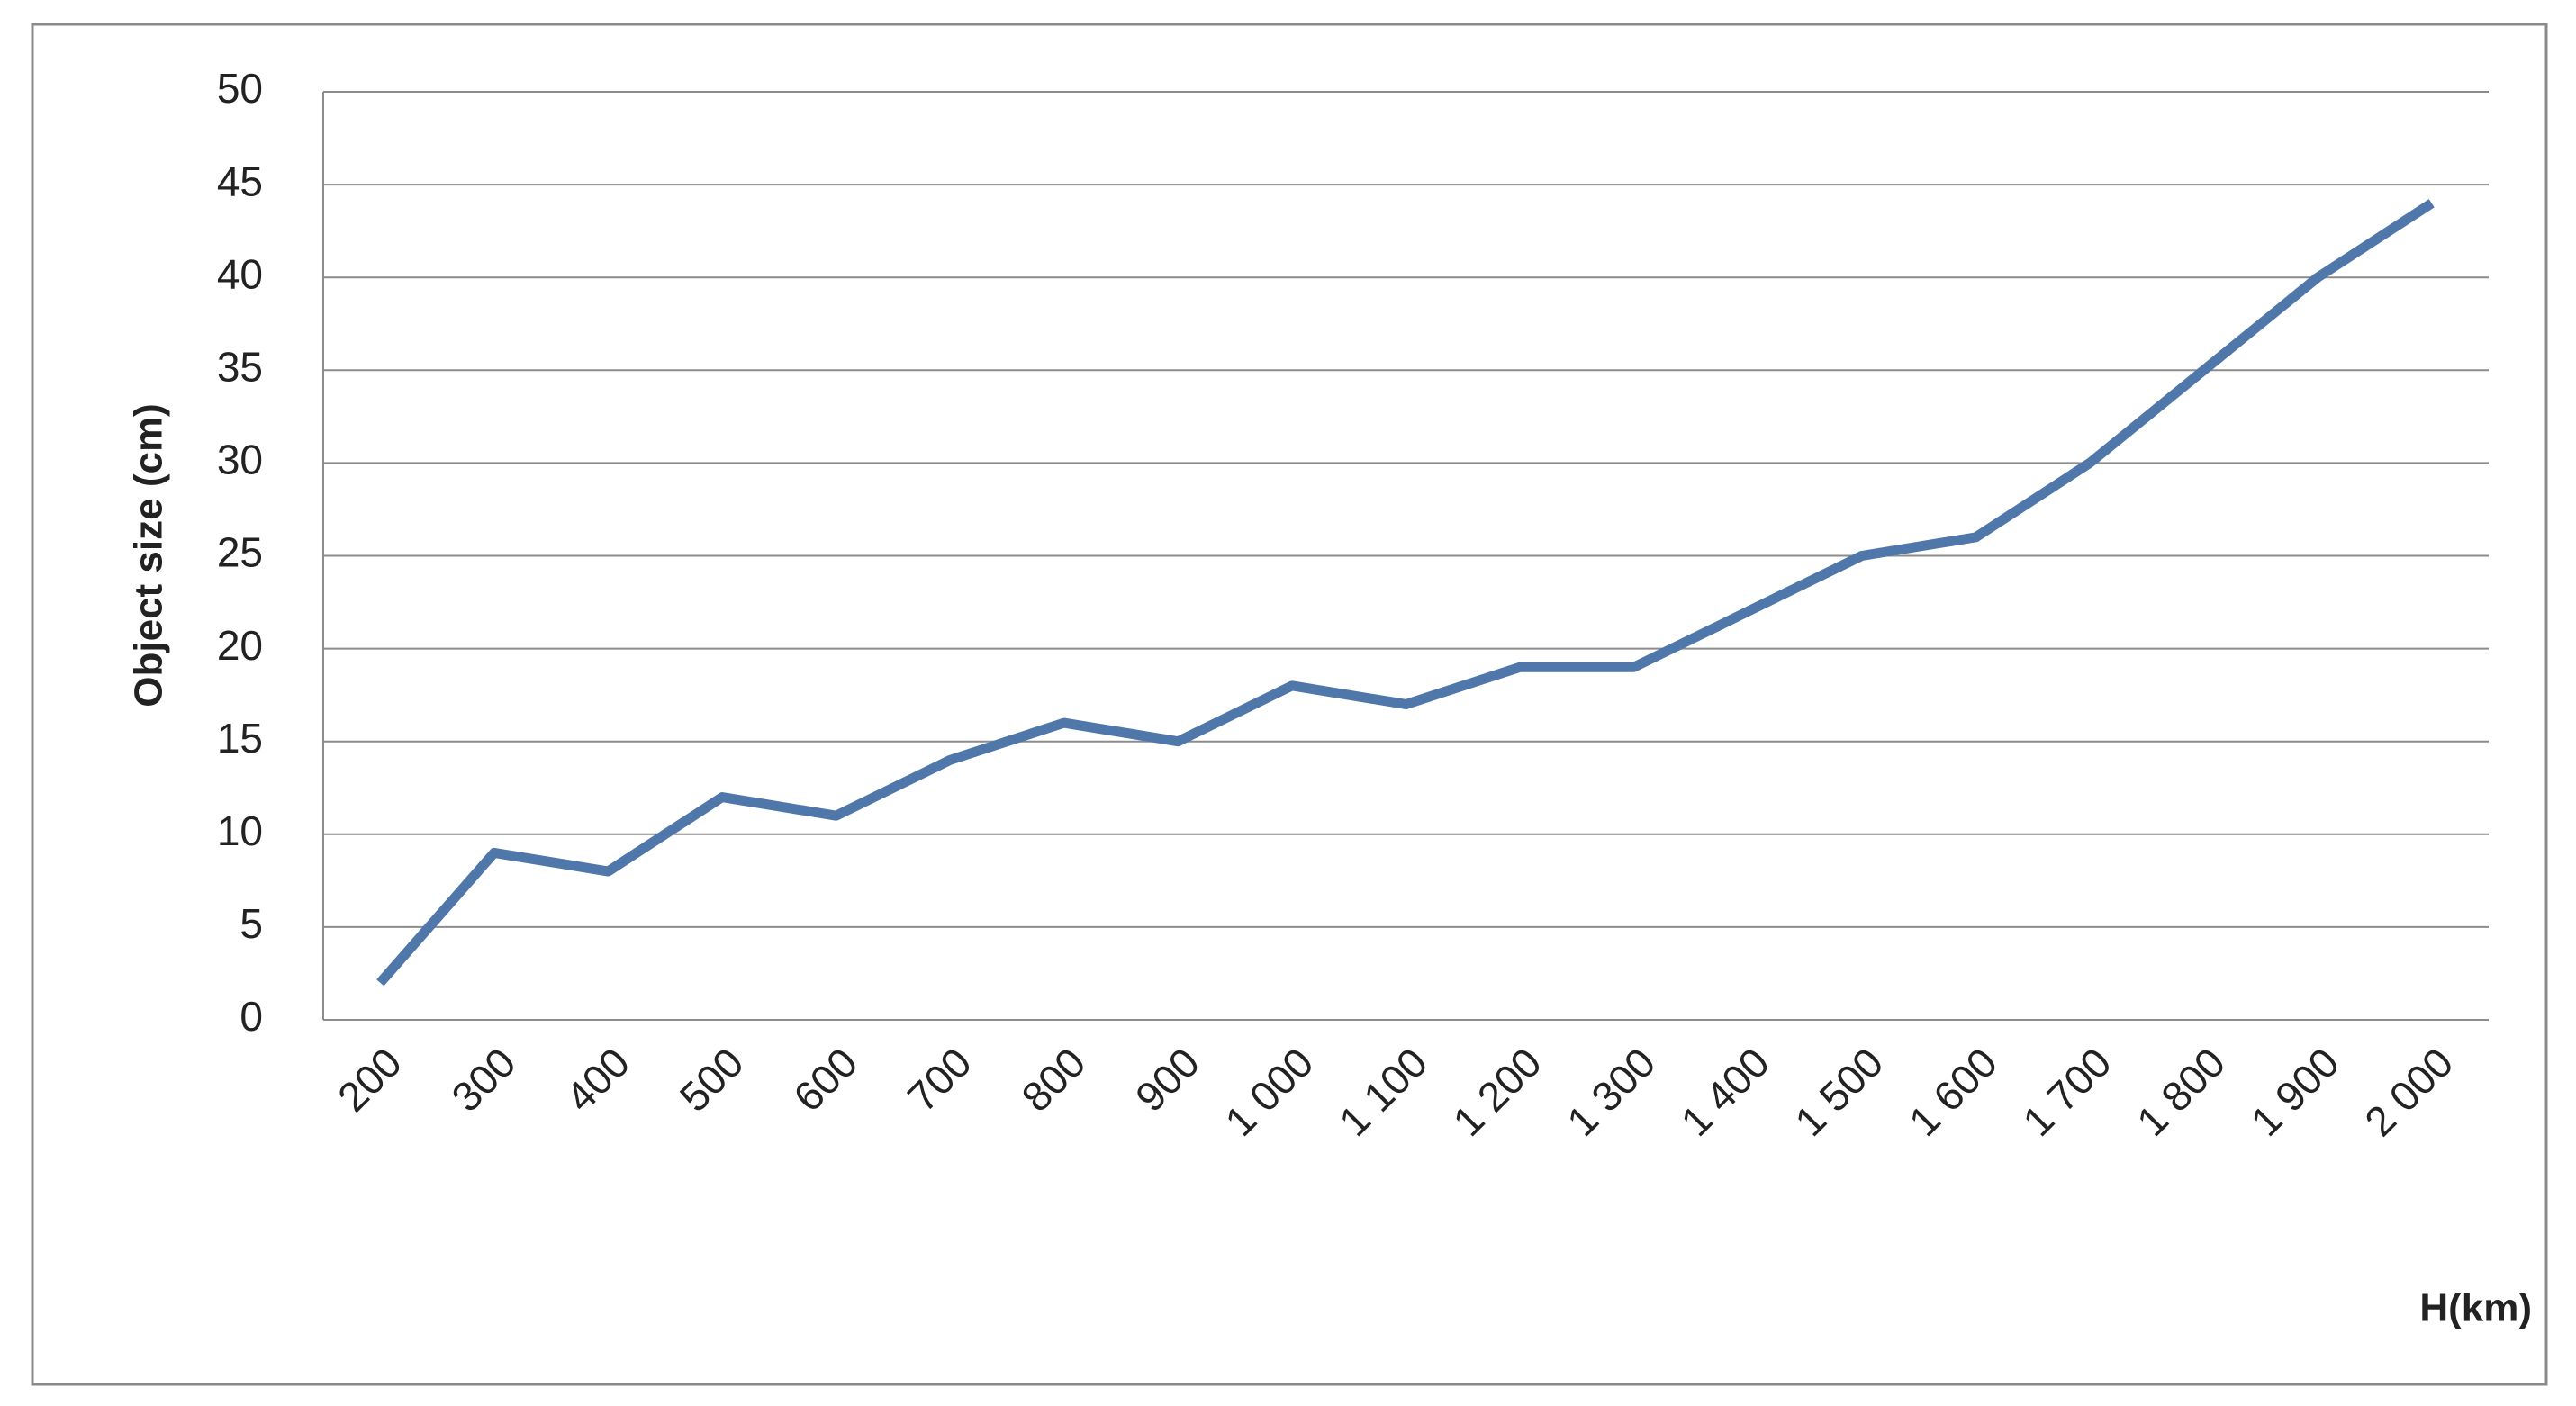 The image size is (2576, 1406). Describe the element at coordinates (240, 738) in the screenshot. I see `y-tick-label: 15` at that location.